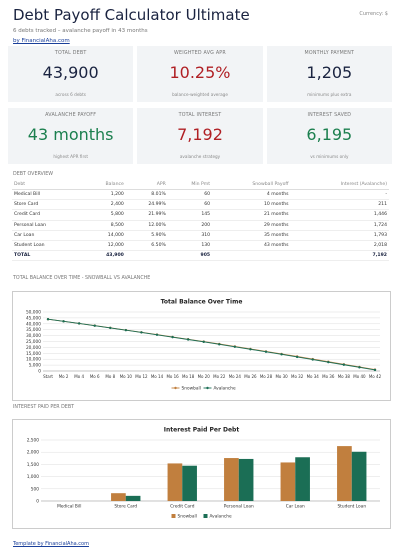  Describe the element at coordinates (339, 246) in the screenshot. I see `table-cell: 2,018` at that location.